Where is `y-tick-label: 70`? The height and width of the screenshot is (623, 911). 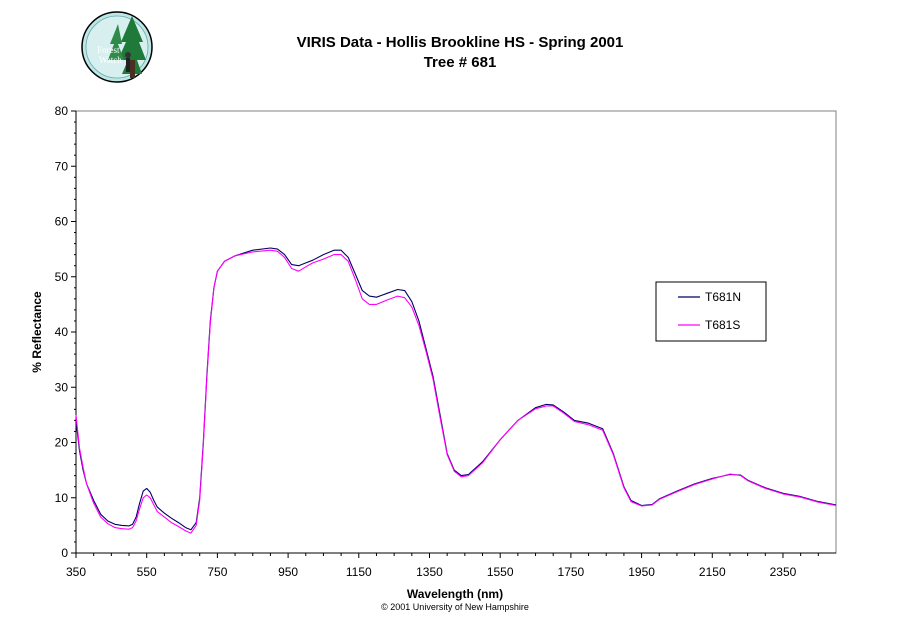
y-tick-label: 70 is located at coordinates (62, 166).